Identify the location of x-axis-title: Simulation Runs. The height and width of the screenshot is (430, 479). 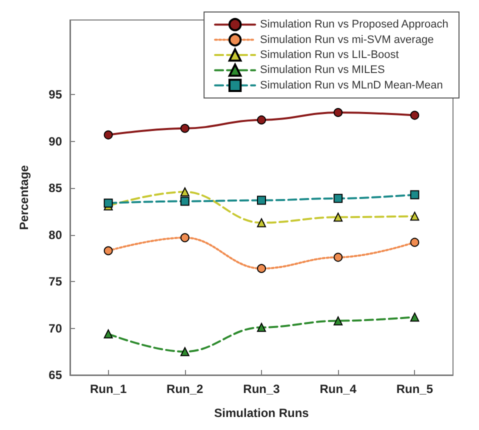
(262, 413).